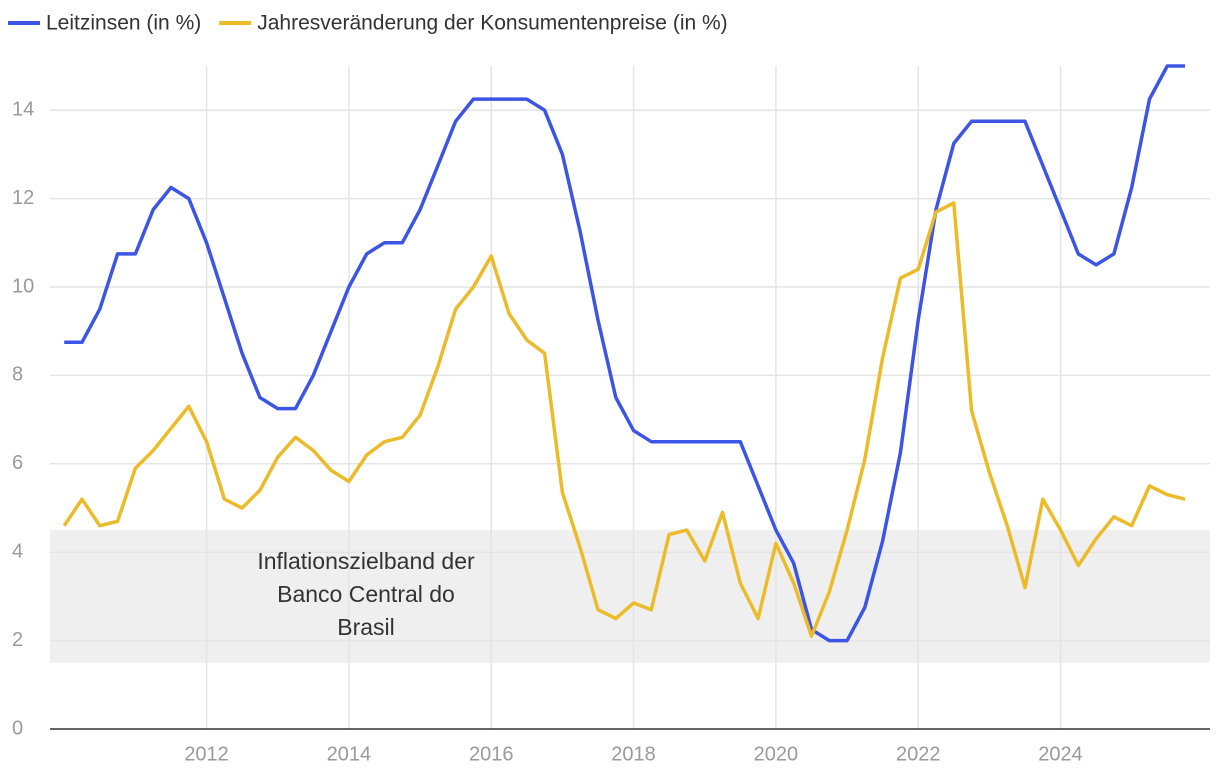 The height and width of the screenshot is (776, 1220). I want to click on y-tick-label: 2, so click(17, 640).